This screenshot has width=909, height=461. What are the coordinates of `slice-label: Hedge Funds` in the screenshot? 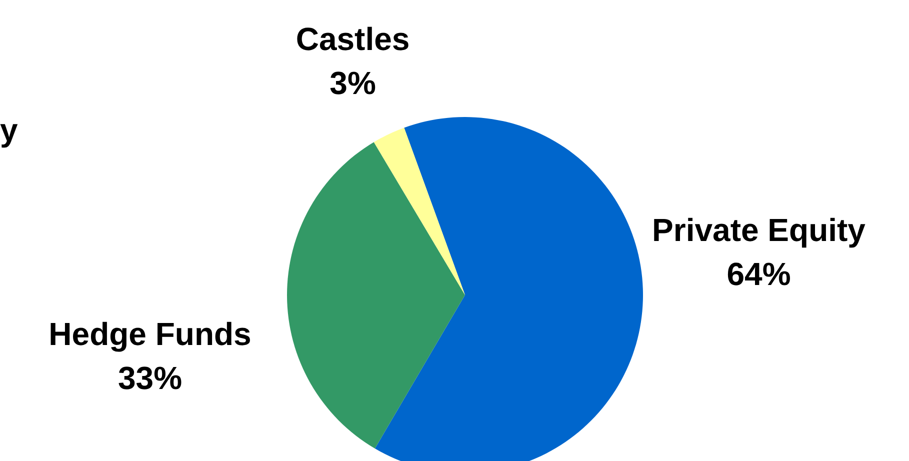 It's located at (150, 334).